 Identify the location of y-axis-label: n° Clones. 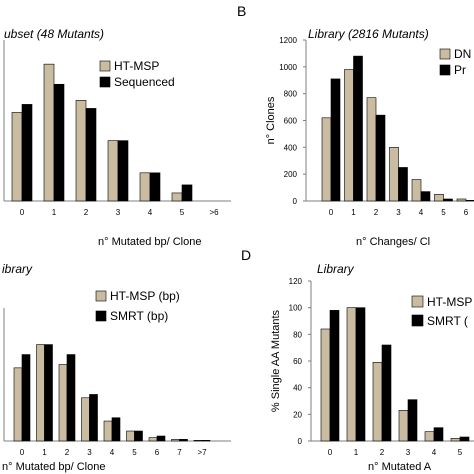
(271, 120).